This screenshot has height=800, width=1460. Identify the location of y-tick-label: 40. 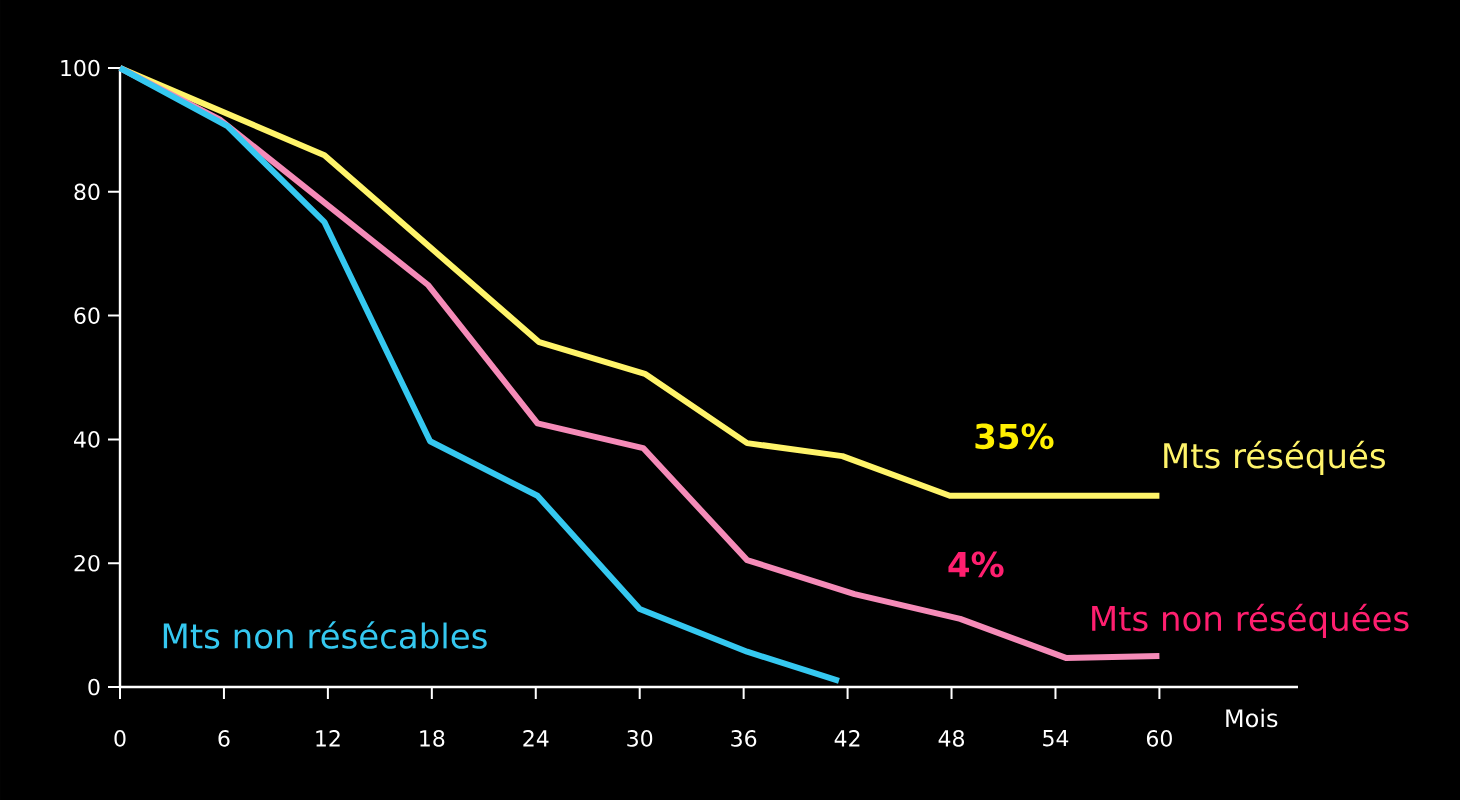
(87, 439).